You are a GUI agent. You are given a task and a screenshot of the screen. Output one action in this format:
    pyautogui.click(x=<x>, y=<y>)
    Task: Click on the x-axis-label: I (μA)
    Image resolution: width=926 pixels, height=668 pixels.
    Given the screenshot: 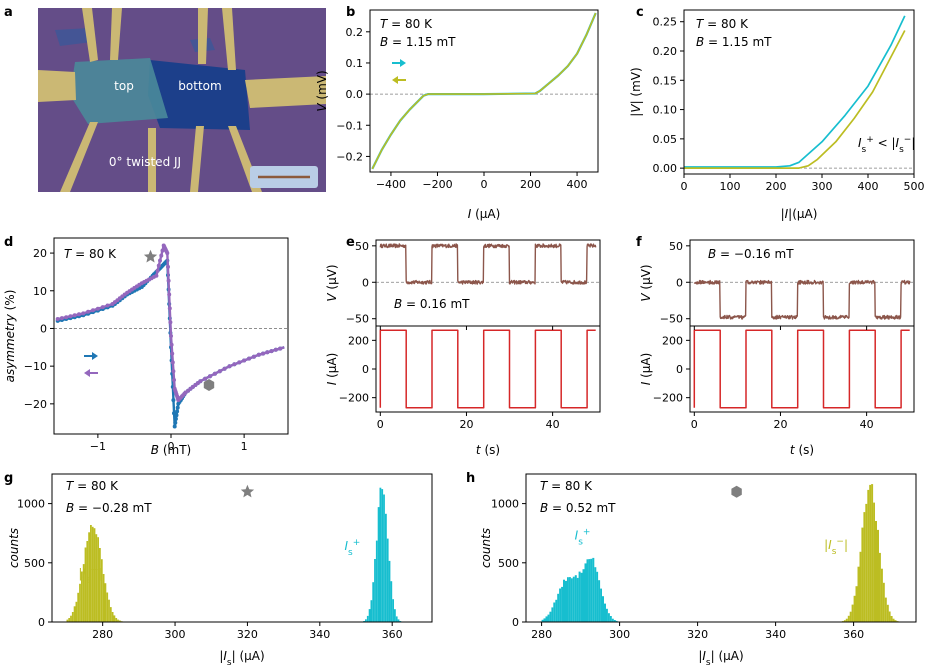 What is the action you would take?
    pyautogui.click(x=484, y=214)
    